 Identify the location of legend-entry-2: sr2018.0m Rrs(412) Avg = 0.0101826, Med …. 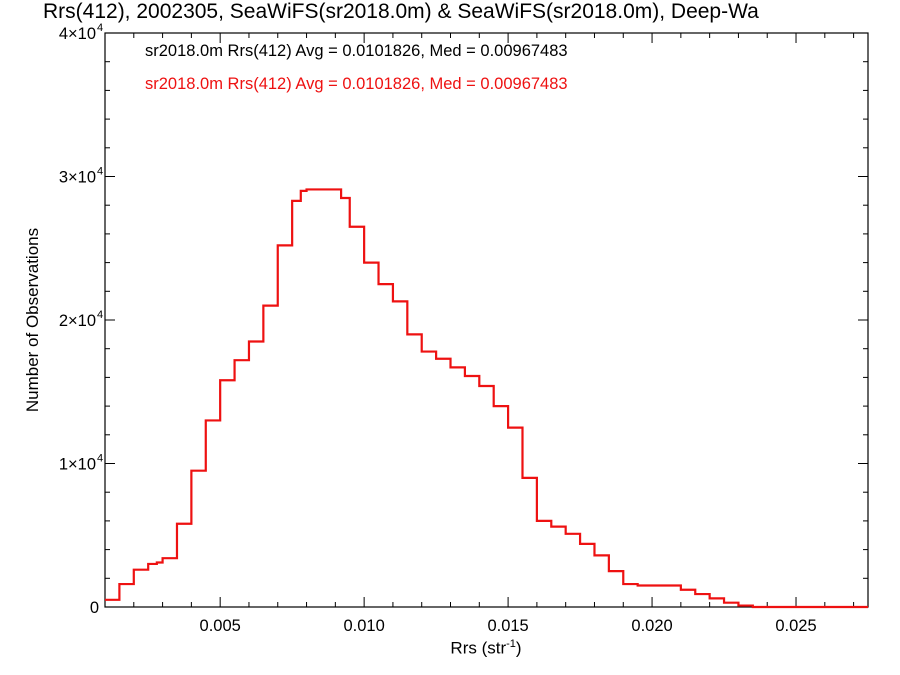
(356, 84).